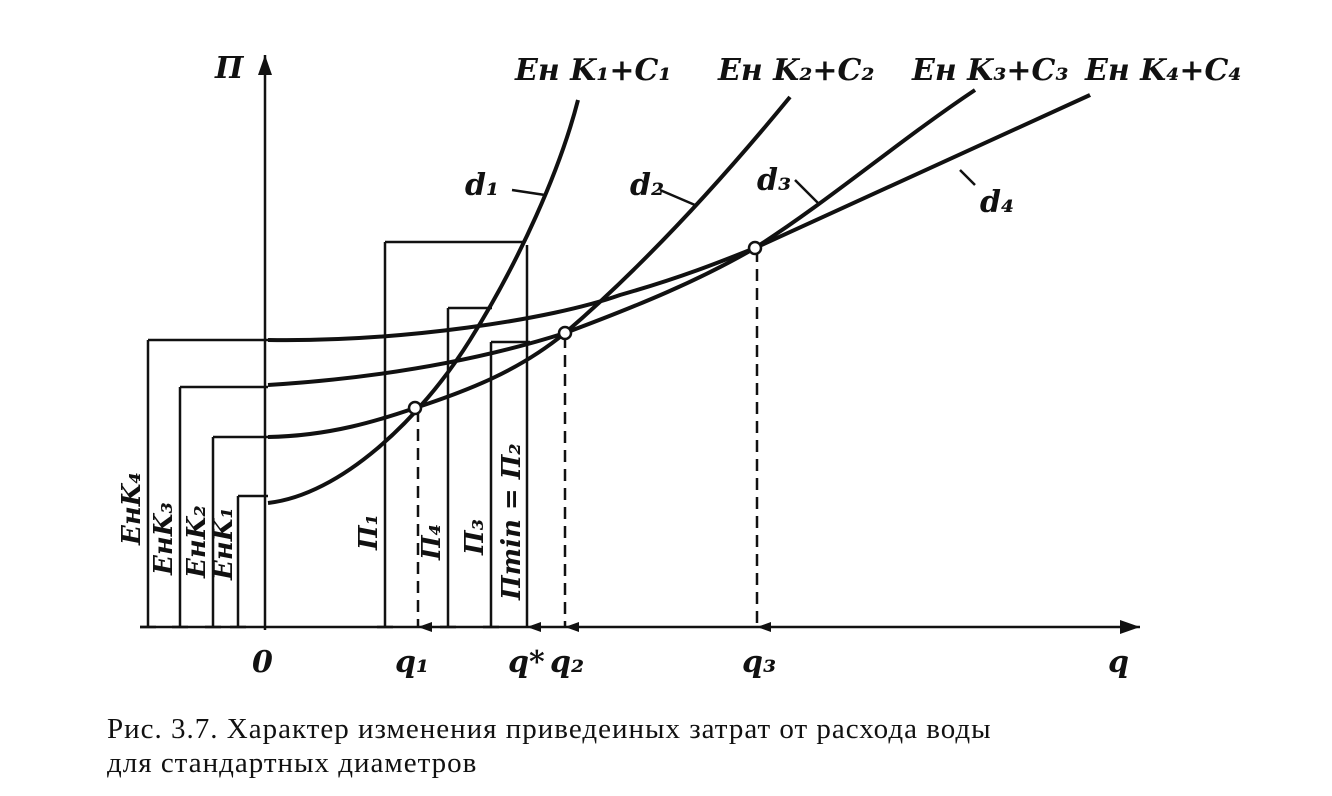 This screenshot has height=796, width=1332. I want to click on curve-label: d₃, so click(774, 180).